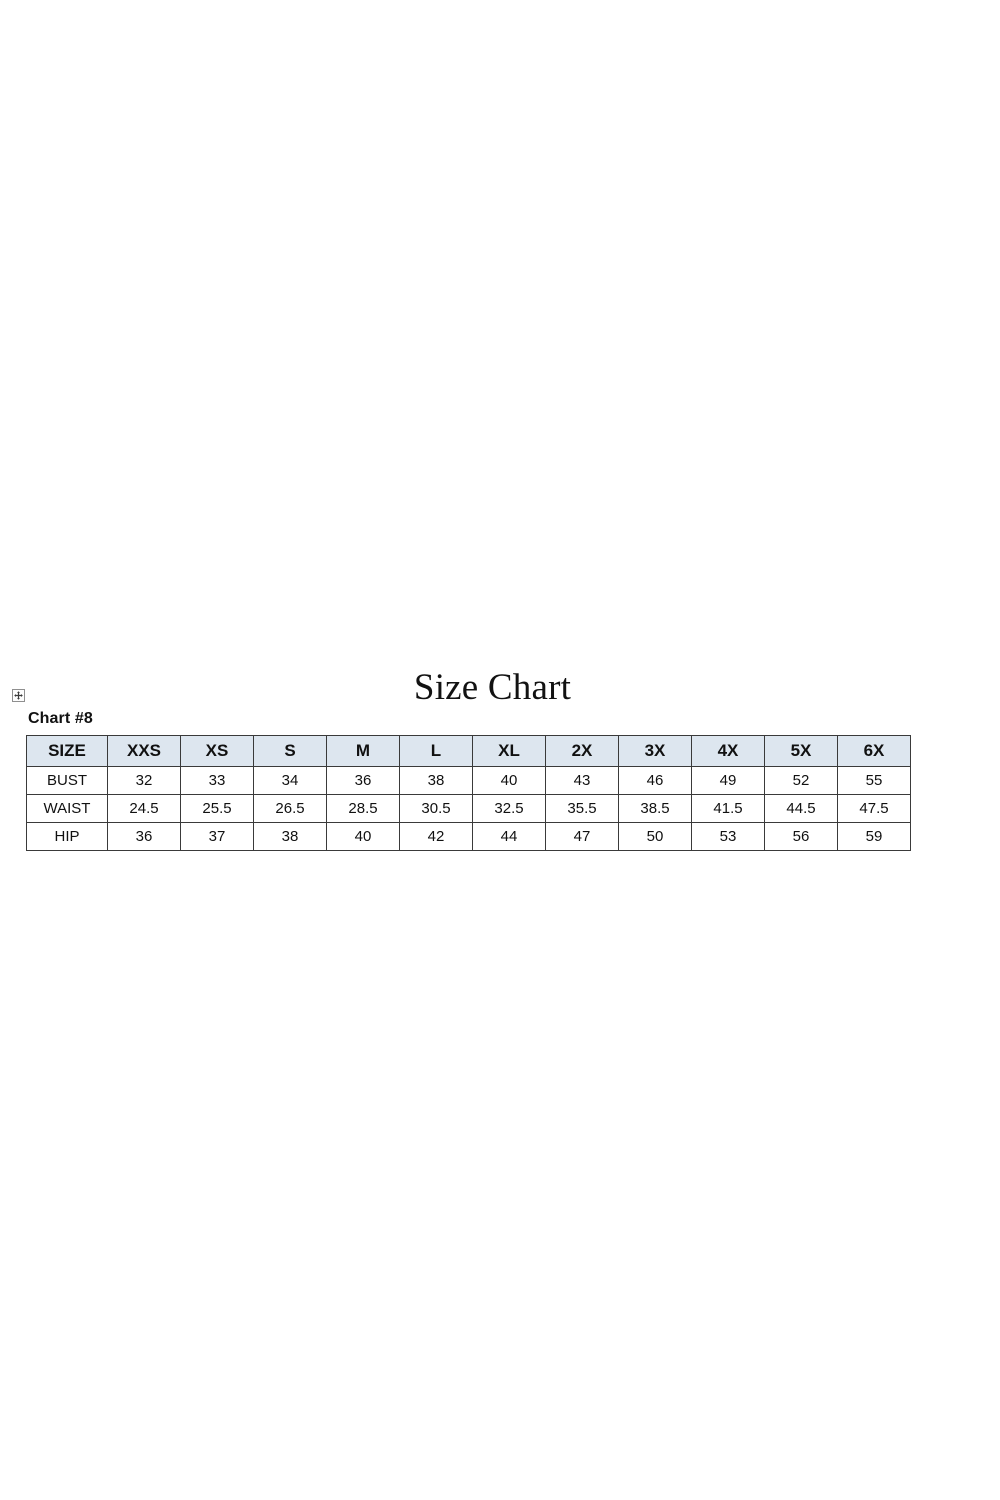  Describe the element at coordinates (582, 780) in the screenshot. I see `cell-bust-2x: 43` at that location.